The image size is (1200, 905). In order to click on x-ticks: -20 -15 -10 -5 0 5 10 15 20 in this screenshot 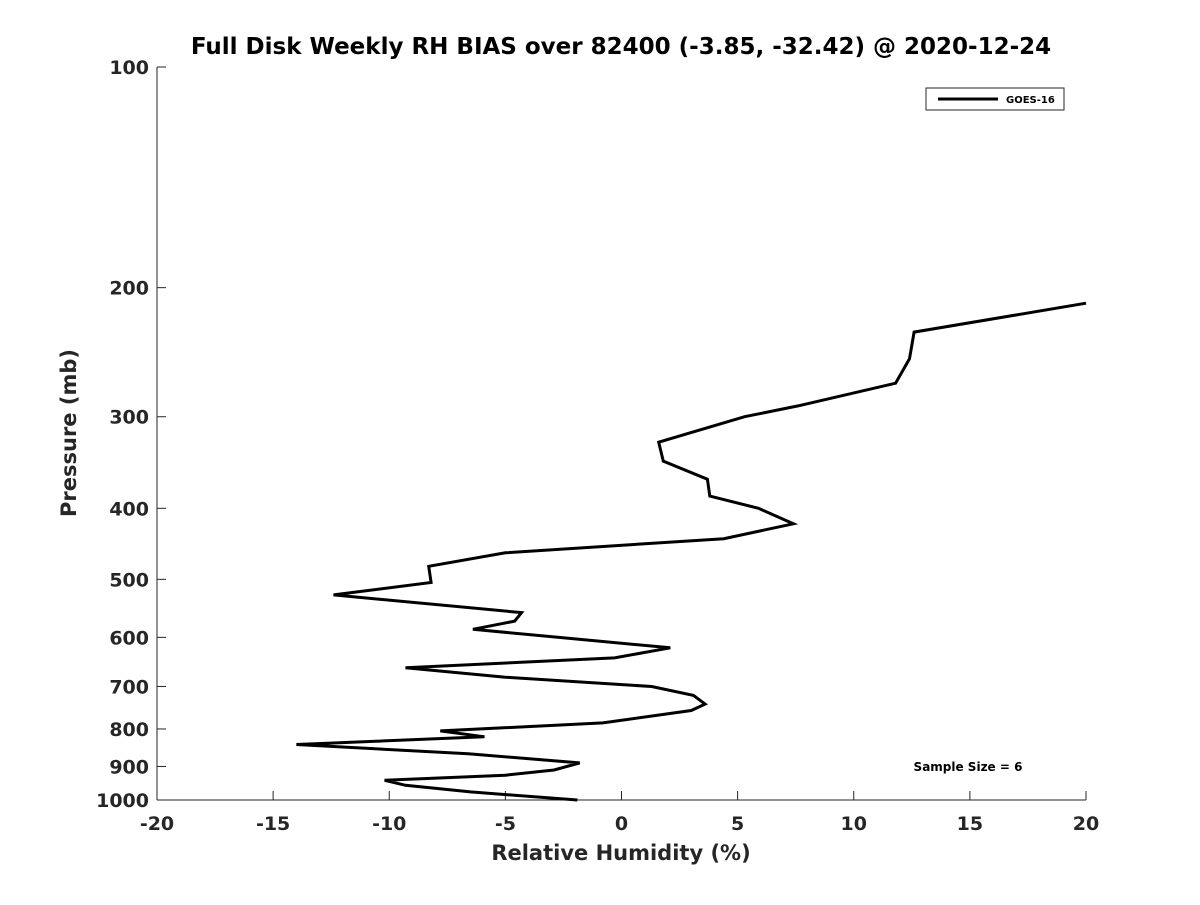, I will do `click(619, 813)`.